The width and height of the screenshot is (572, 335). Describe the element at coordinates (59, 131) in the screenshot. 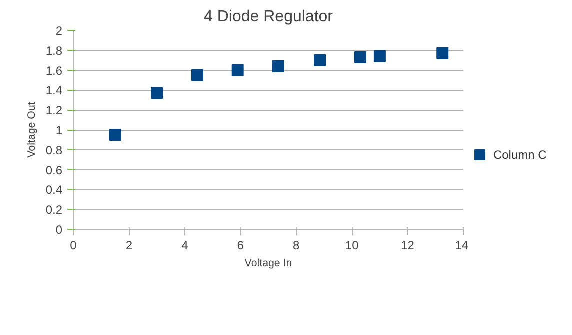

I see `y-tick-label: 1` at that location.